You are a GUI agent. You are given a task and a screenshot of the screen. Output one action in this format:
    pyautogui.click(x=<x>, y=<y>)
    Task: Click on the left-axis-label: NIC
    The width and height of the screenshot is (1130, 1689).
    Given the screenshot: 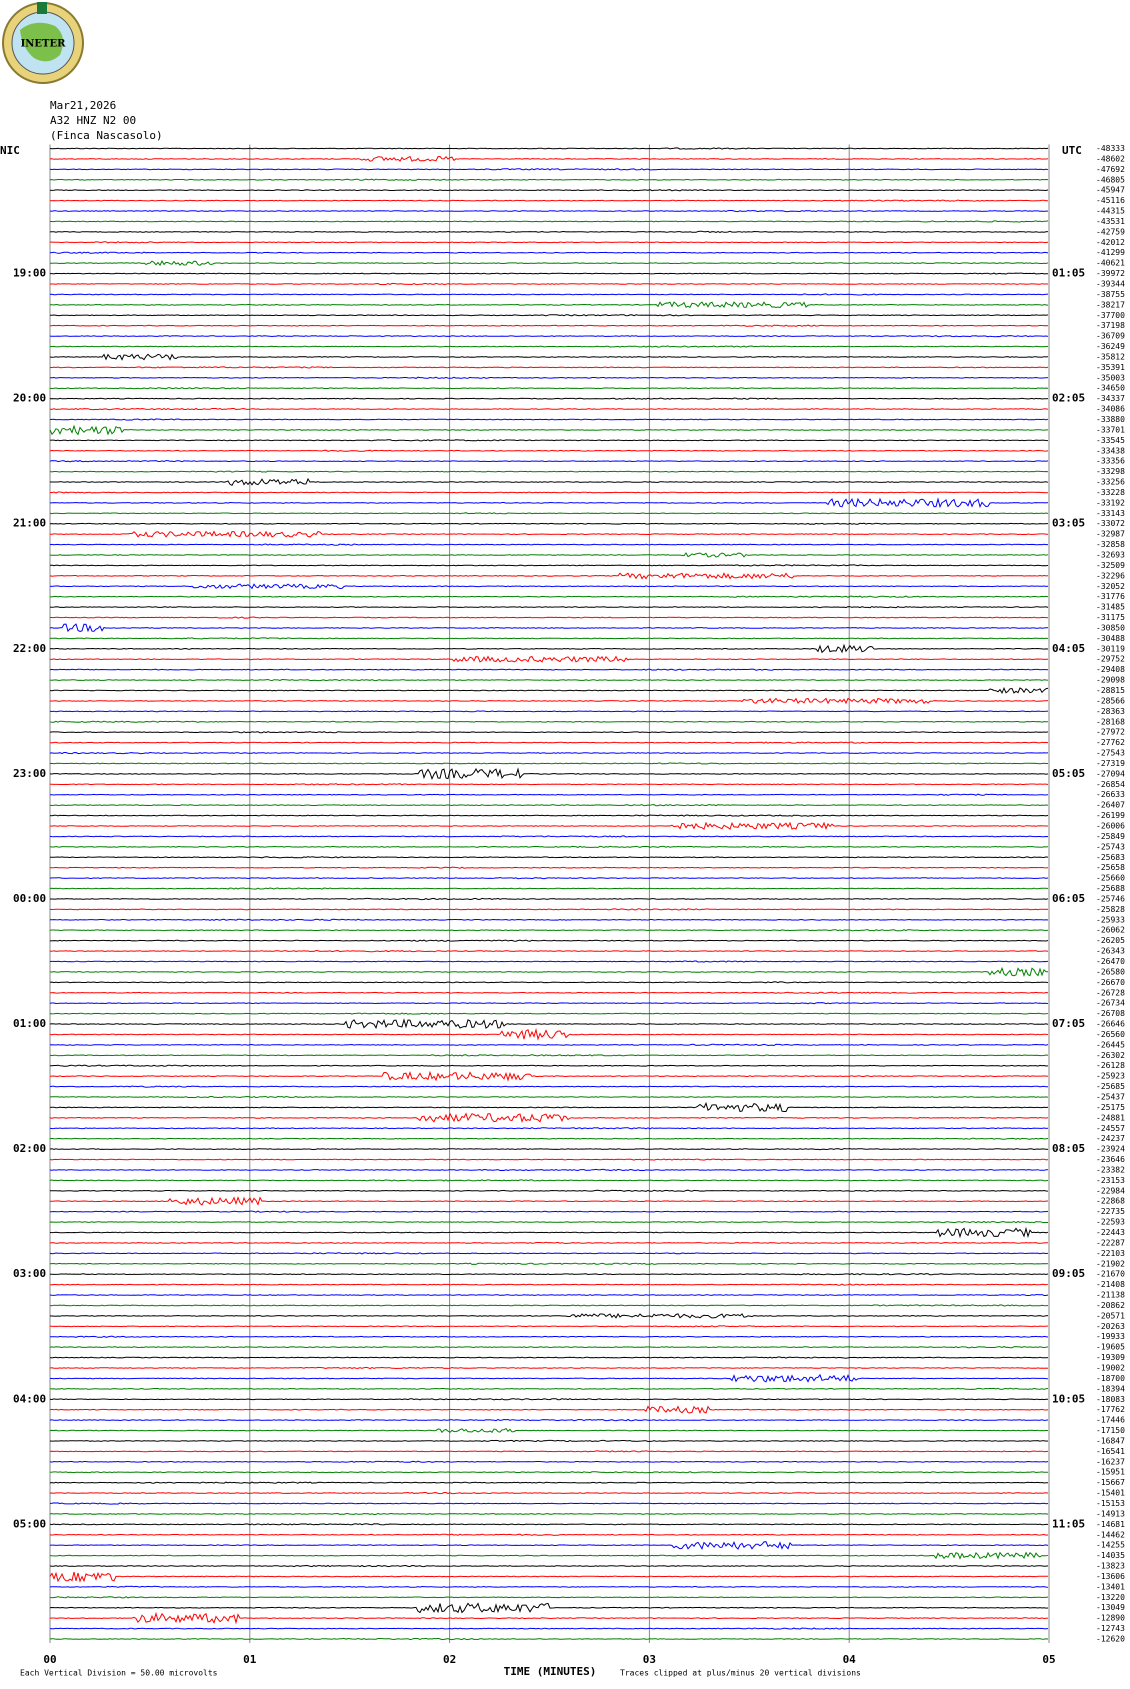 What is the action you would take?
    pyautogui.click(x=10, y=150)
    